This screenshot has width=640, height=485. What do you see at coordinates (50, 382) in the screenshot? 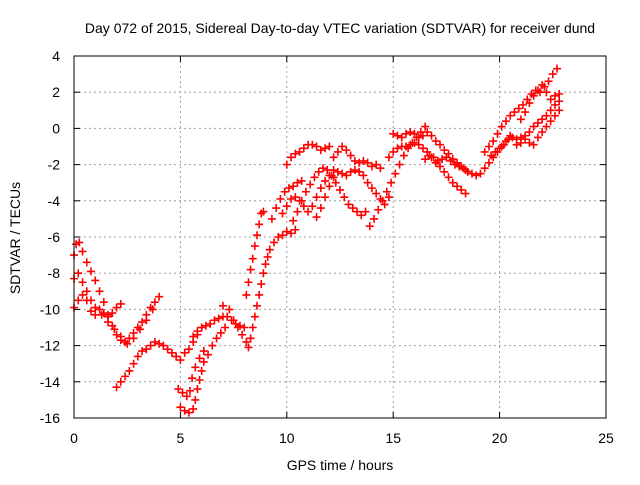
I see `y-tick-label: -14` at bounding box center [50, 382].